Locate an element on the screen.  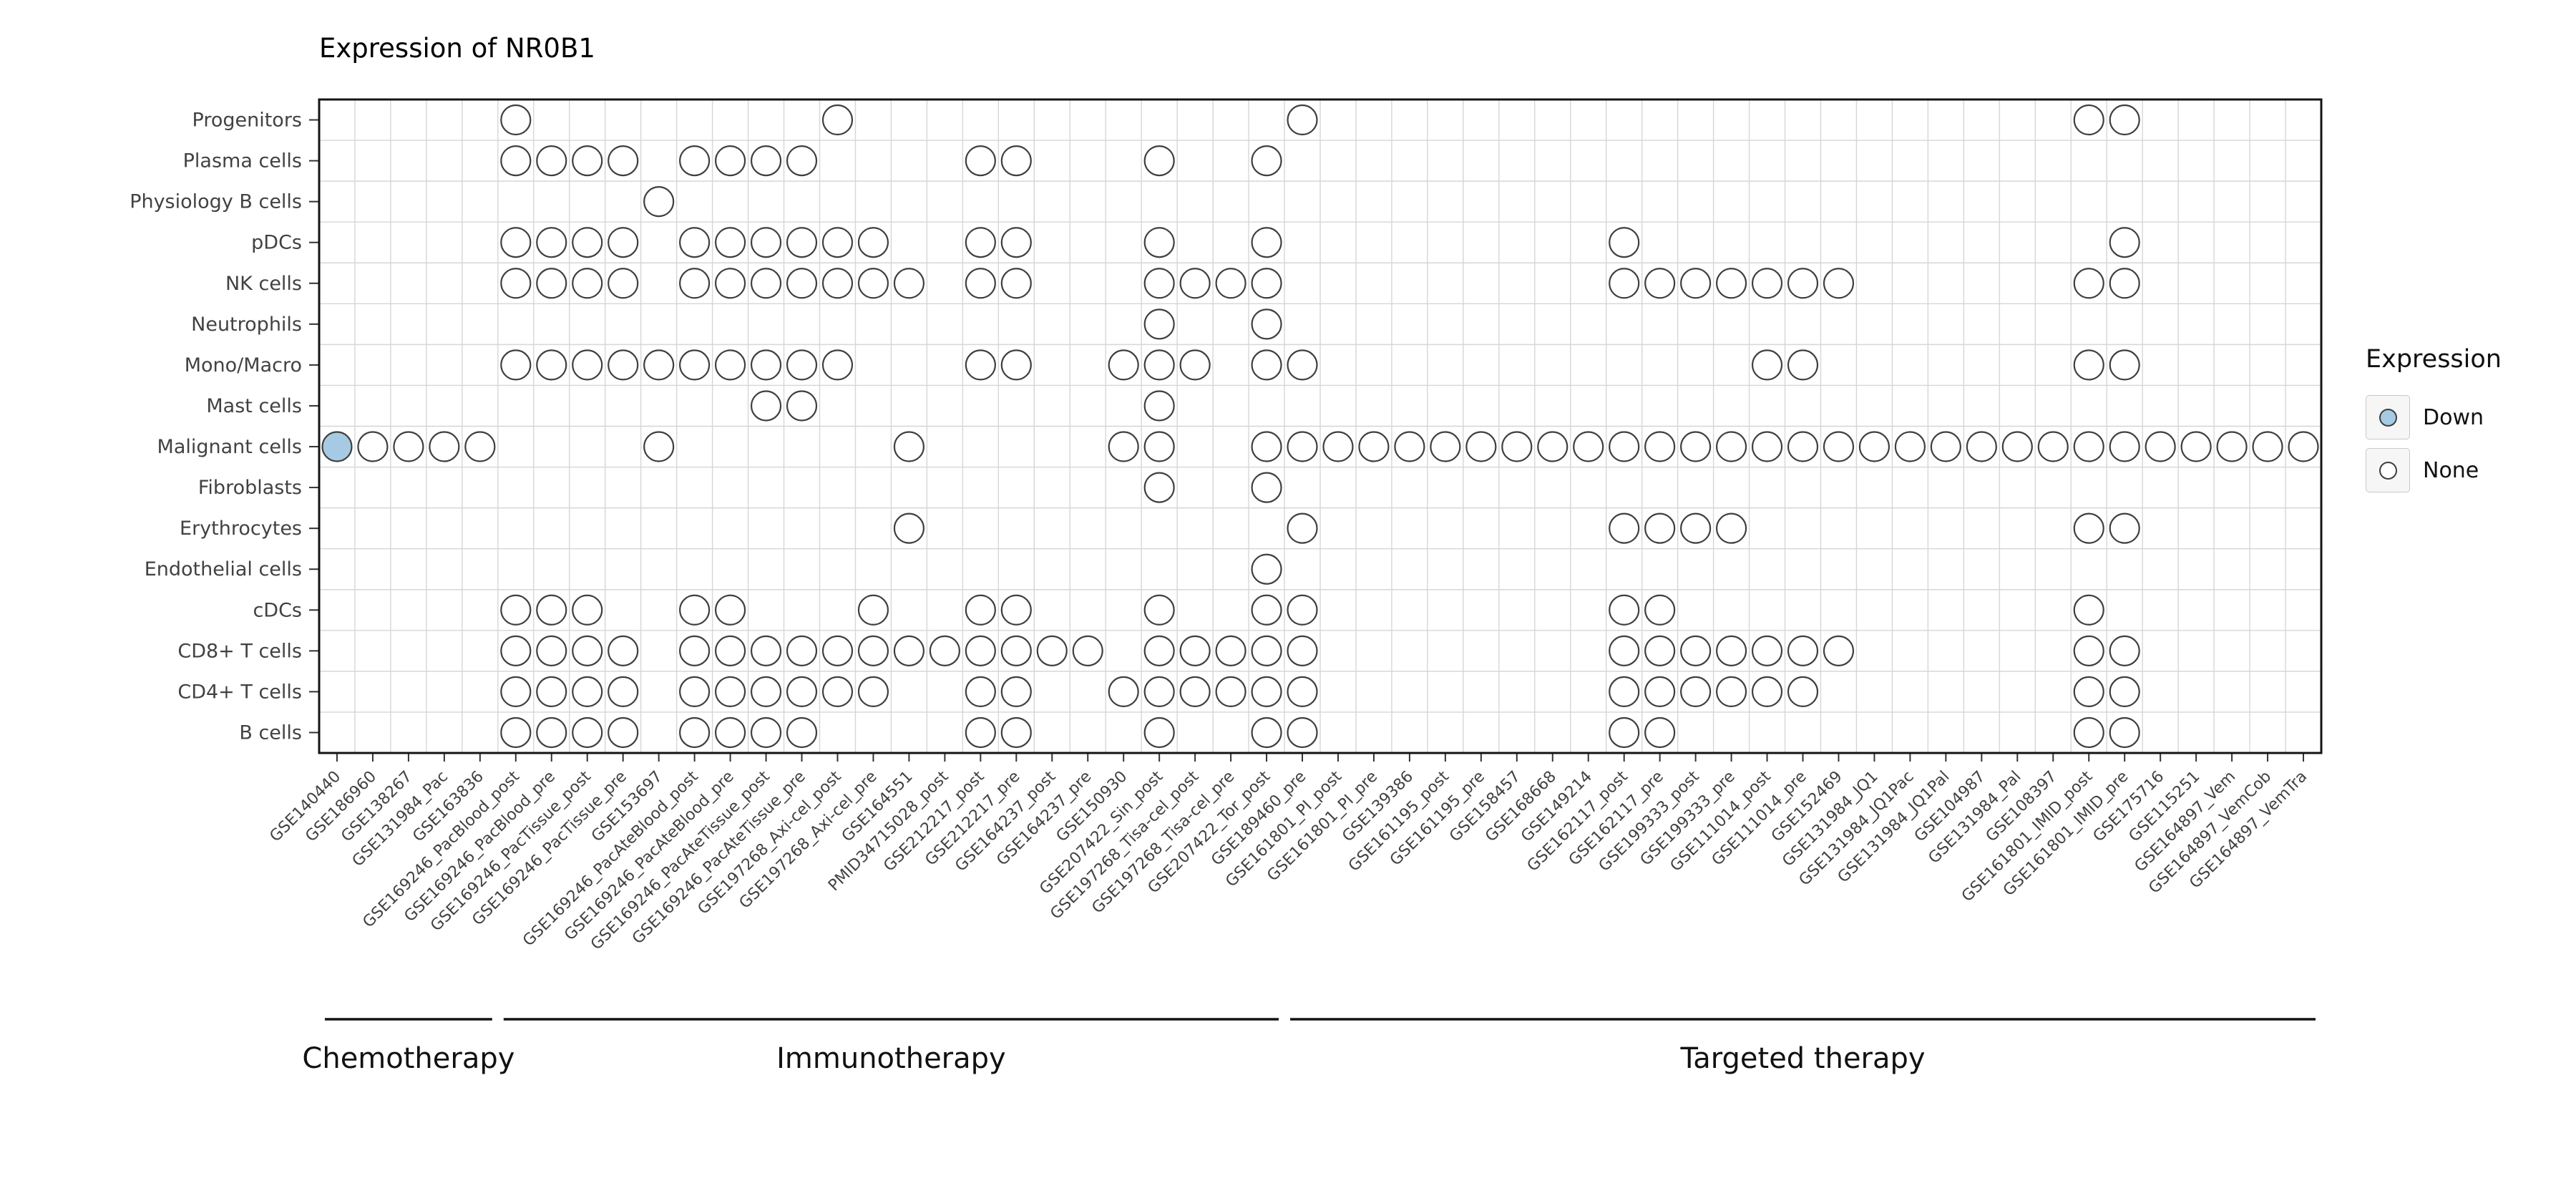
row-label: Erythrocytes is located at coordinates (241, 528).